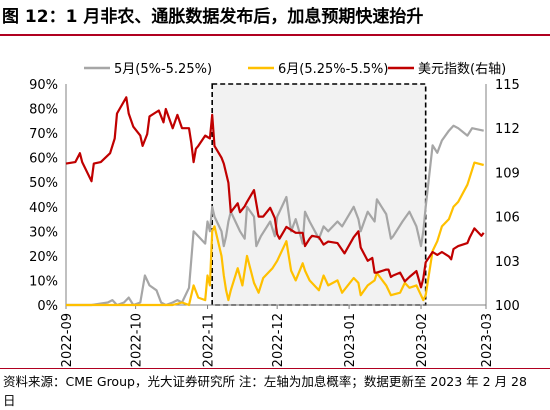 The width and height of the screenshot is (550, 410). I want to click on legend-item-may: 5月(5%-5.25%), so click(148, 69).